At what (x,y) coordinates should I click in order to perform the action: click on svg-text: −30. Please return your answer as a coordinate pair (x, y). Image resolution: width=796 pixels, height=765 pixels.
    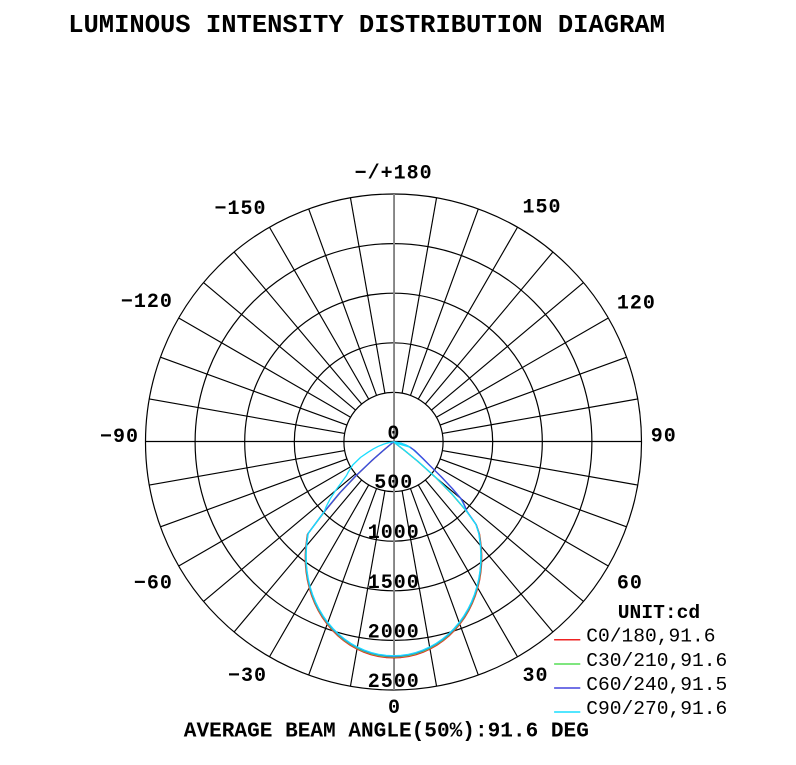
    Looking at the image, I should click on (247, 676).